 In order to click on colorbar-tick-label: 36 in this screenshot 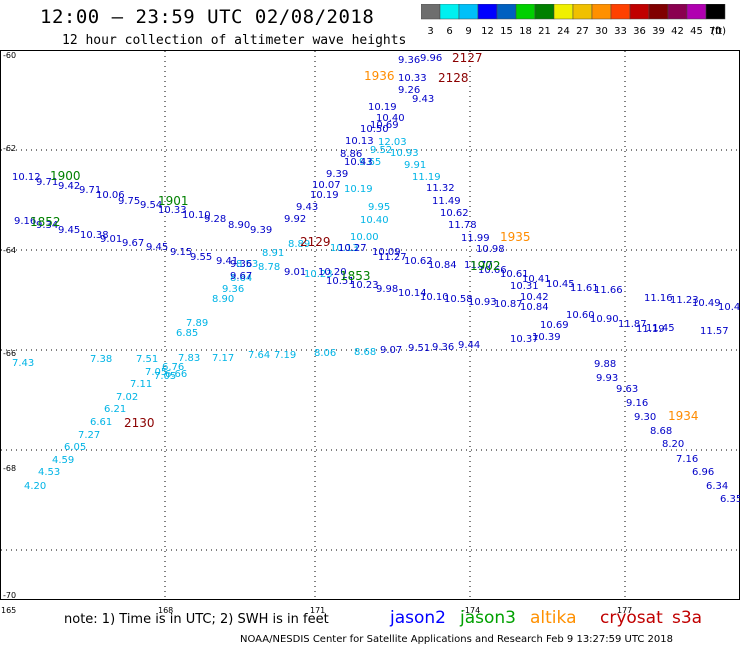, I will do `click(639, 31)`.